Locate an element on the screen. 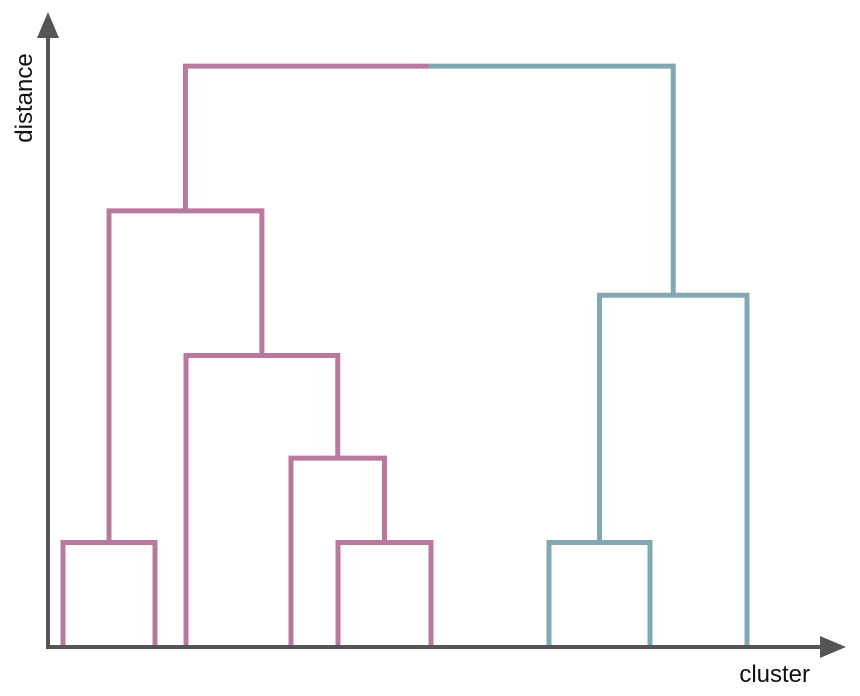 This screenshot has height=696, width=860. dendrogram-link-a2 is located at coordinates (384, 592).